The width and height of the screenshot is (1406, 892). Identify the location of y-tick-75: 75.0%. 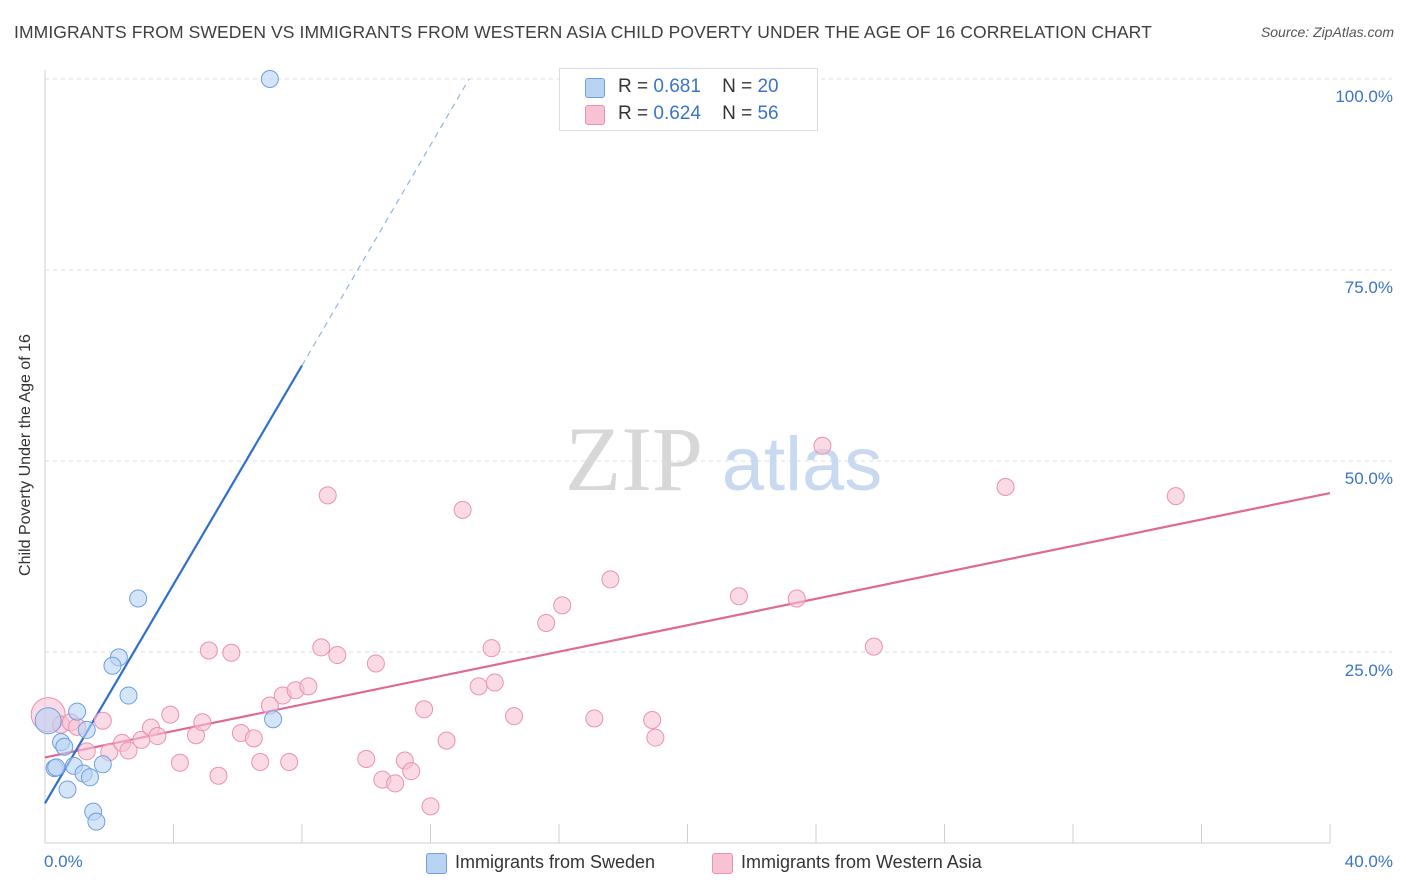
(1368, 287).